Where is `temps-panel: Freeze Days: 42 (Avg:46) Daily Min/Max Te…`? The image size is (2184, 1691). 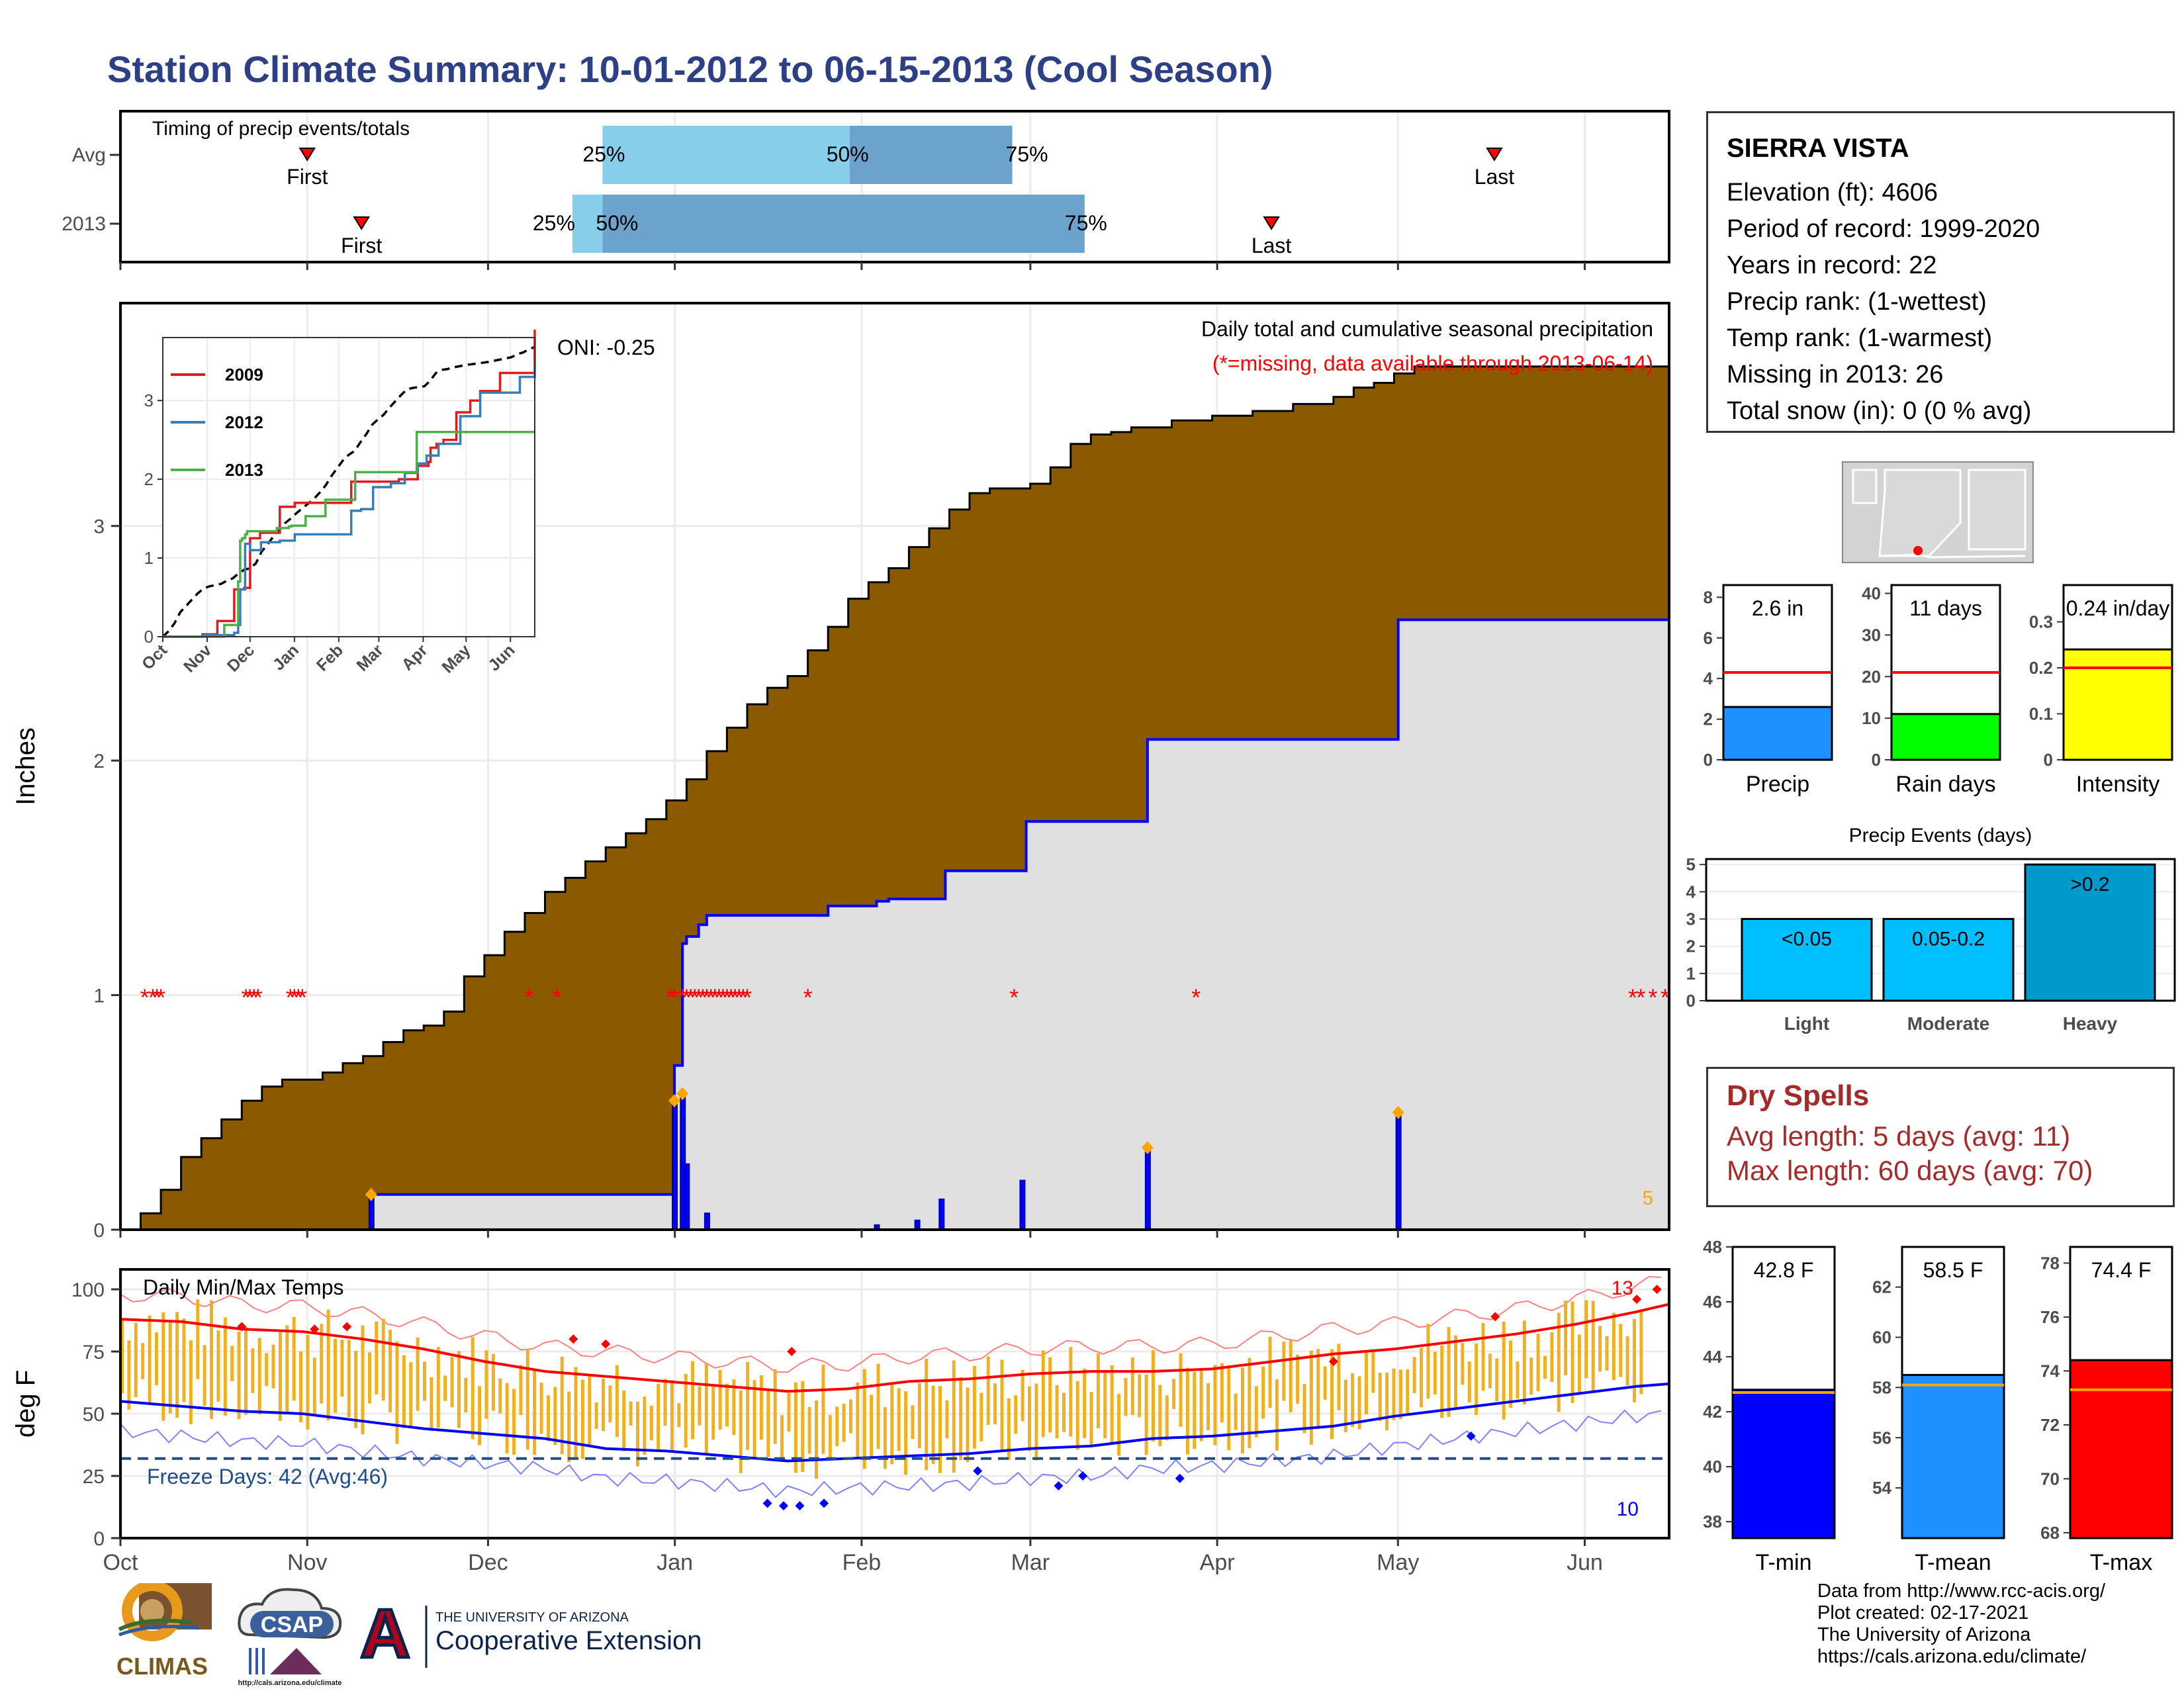 temps-panel: Freeze Days: 42 (Avg:46) Daily Min/Max Te… is located at coordinates (840, 1421).